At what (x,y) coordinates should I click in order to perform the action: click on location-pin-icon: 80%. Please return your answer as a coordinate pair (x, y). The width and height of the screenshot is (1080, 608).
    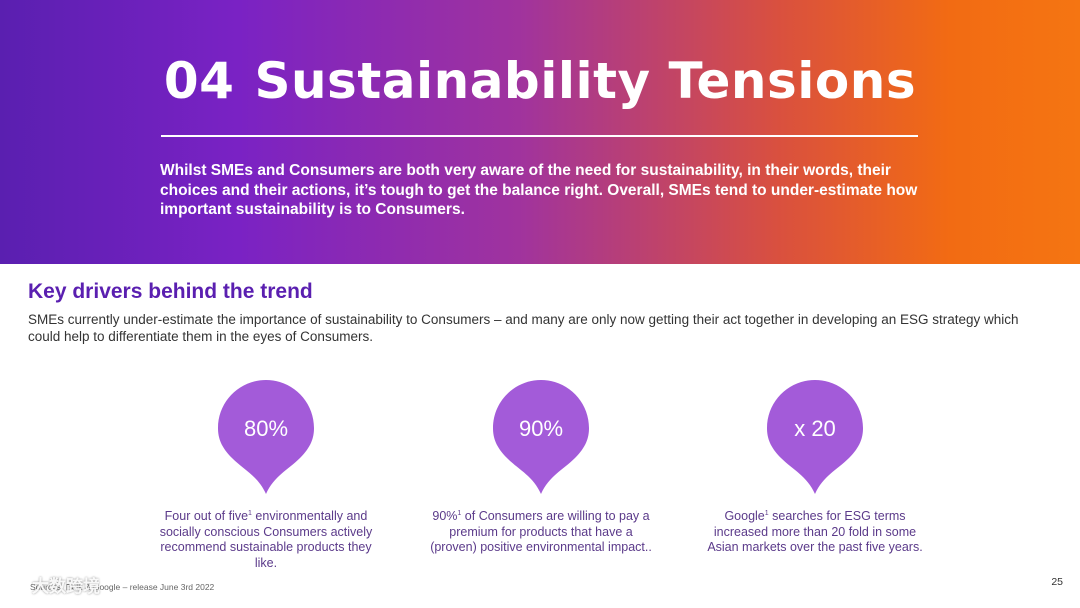
    Looking at the image, I should click on (266, 437).